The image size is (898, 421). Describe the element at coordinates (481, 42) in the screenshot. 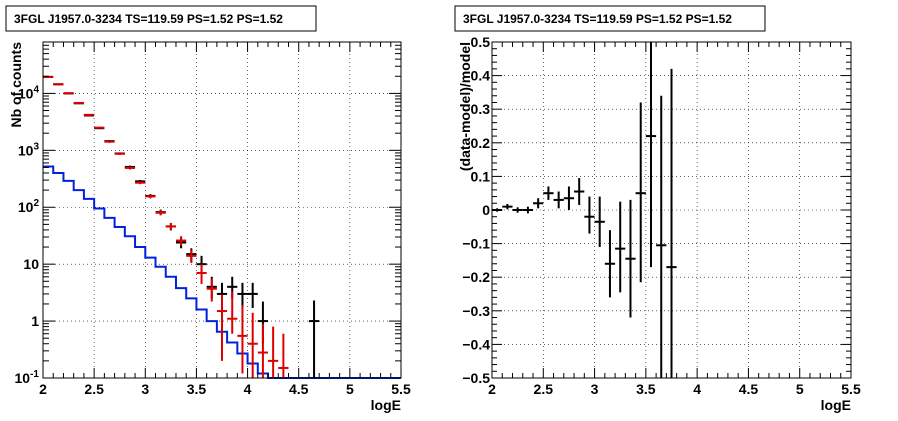

I see `residual-y-tick-label: 0.5` at that location.